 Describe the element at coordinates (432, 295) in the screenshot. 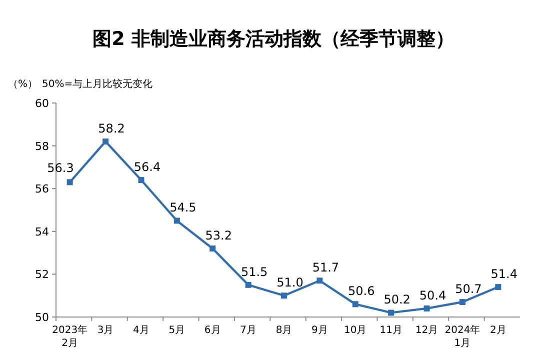

I see `data-label: 50.4` at that location.